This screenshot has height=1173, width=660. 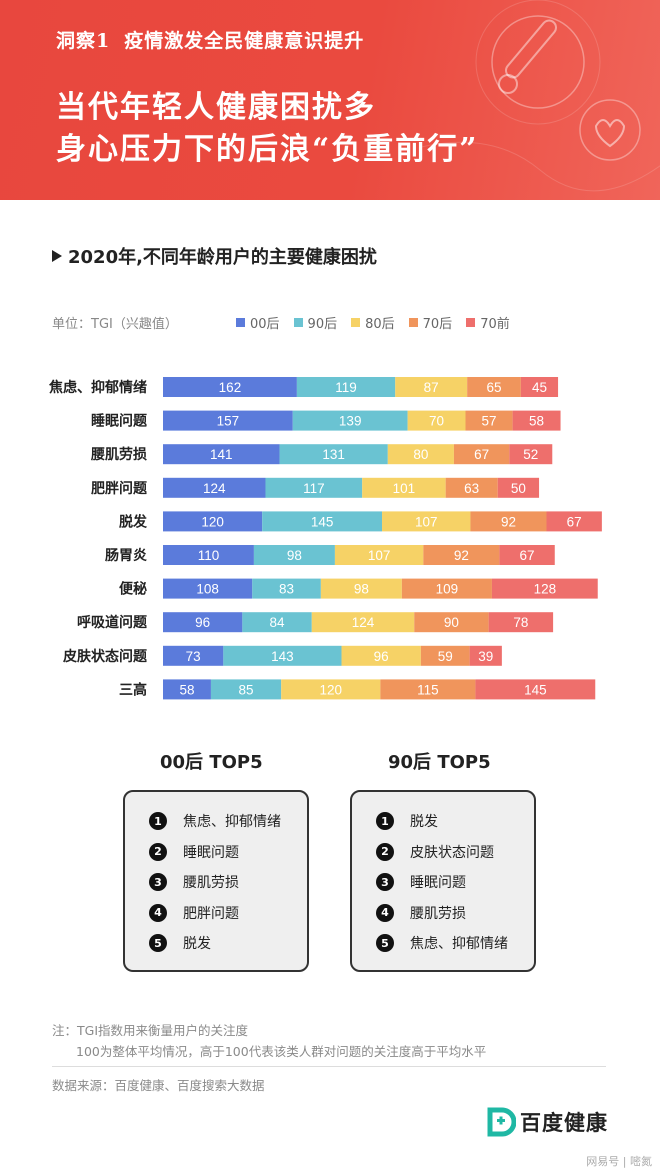 What do you see at coordinates (222, 257) in the screenshot?
I see `chart-title-text: 2020年,不同年龄用户的主要健康困扰` at bounding box center [222, 257].